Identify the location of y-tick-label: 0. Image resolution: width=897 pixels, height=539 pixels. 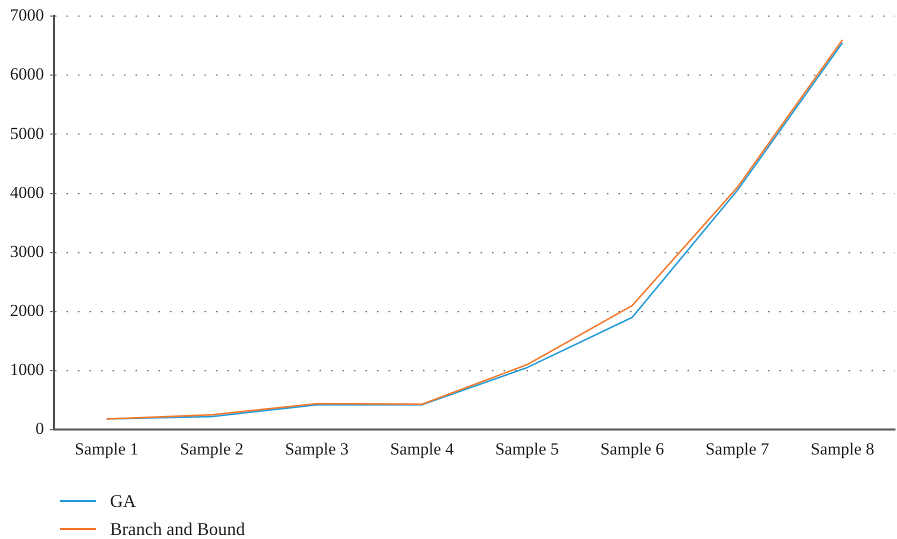
(40, 428).